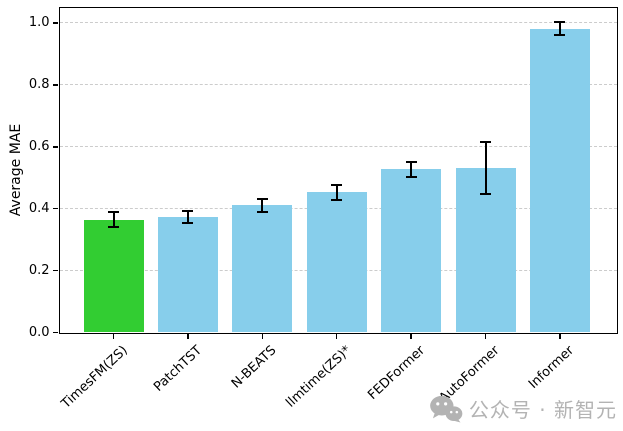 This screenshot has height=431, width=623. Describe the element at coordinates (39, 209) in the screenshot. I see `y-tick-label: 0.4` at that location.